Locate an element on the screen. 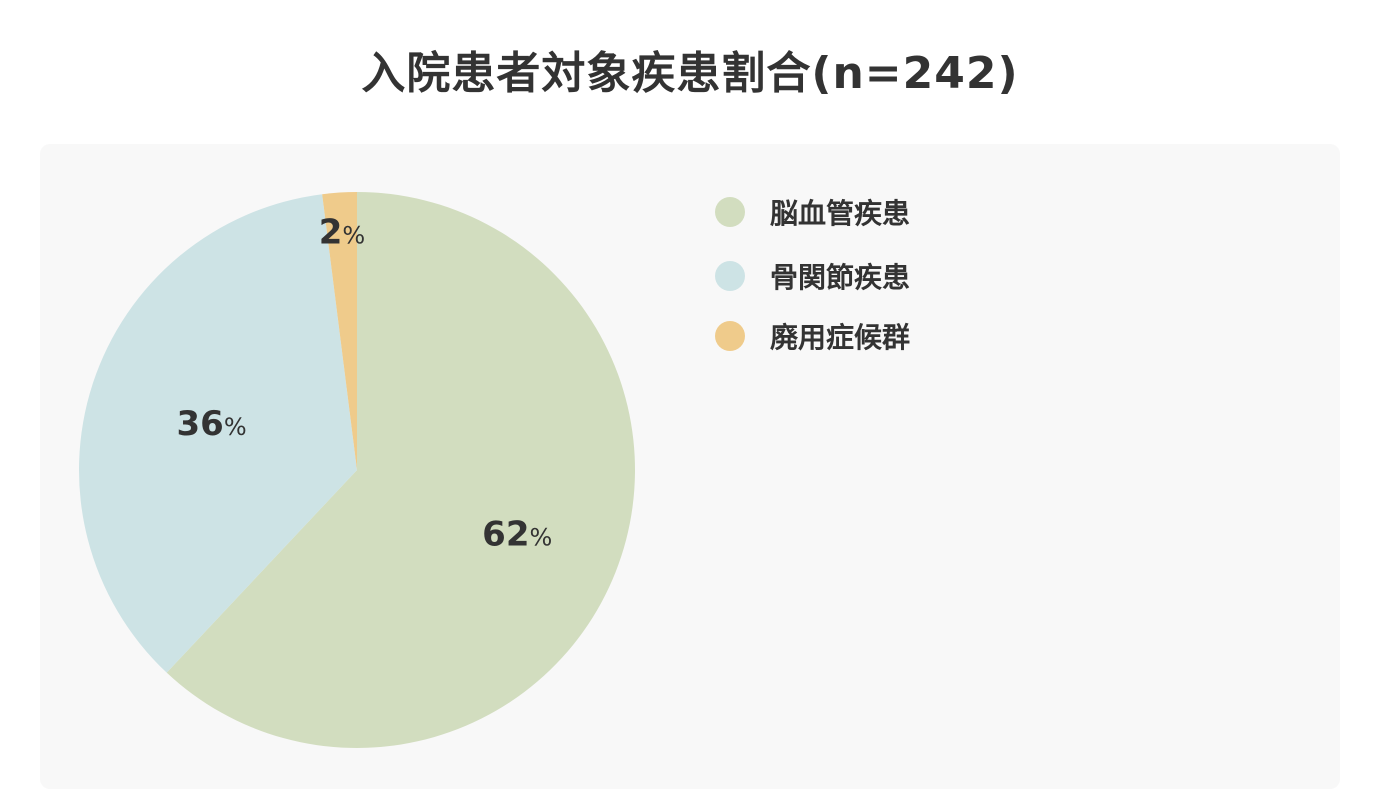 The height and width of the screenshot is (800, 1380). legend-label: 骨関節疾患 is located at coordinates (840, 277).